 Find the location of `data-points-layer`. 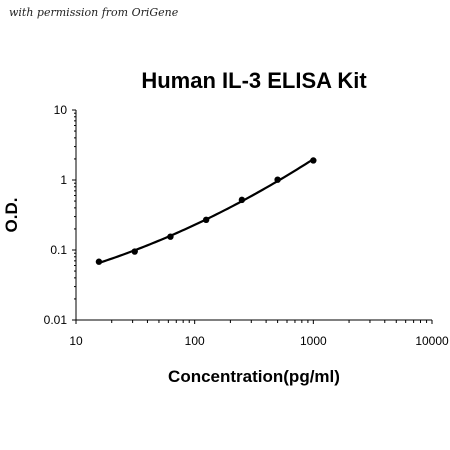

data-points-layer is located at coordinates (206, 211).